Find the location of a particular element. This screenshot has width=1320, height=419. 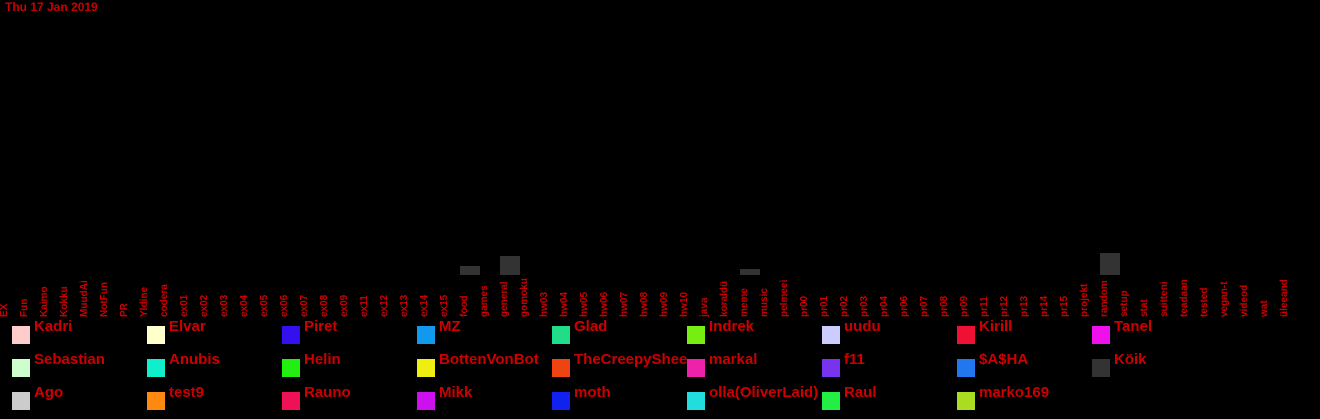

category-label: random is located at coordinates (1104, 298).